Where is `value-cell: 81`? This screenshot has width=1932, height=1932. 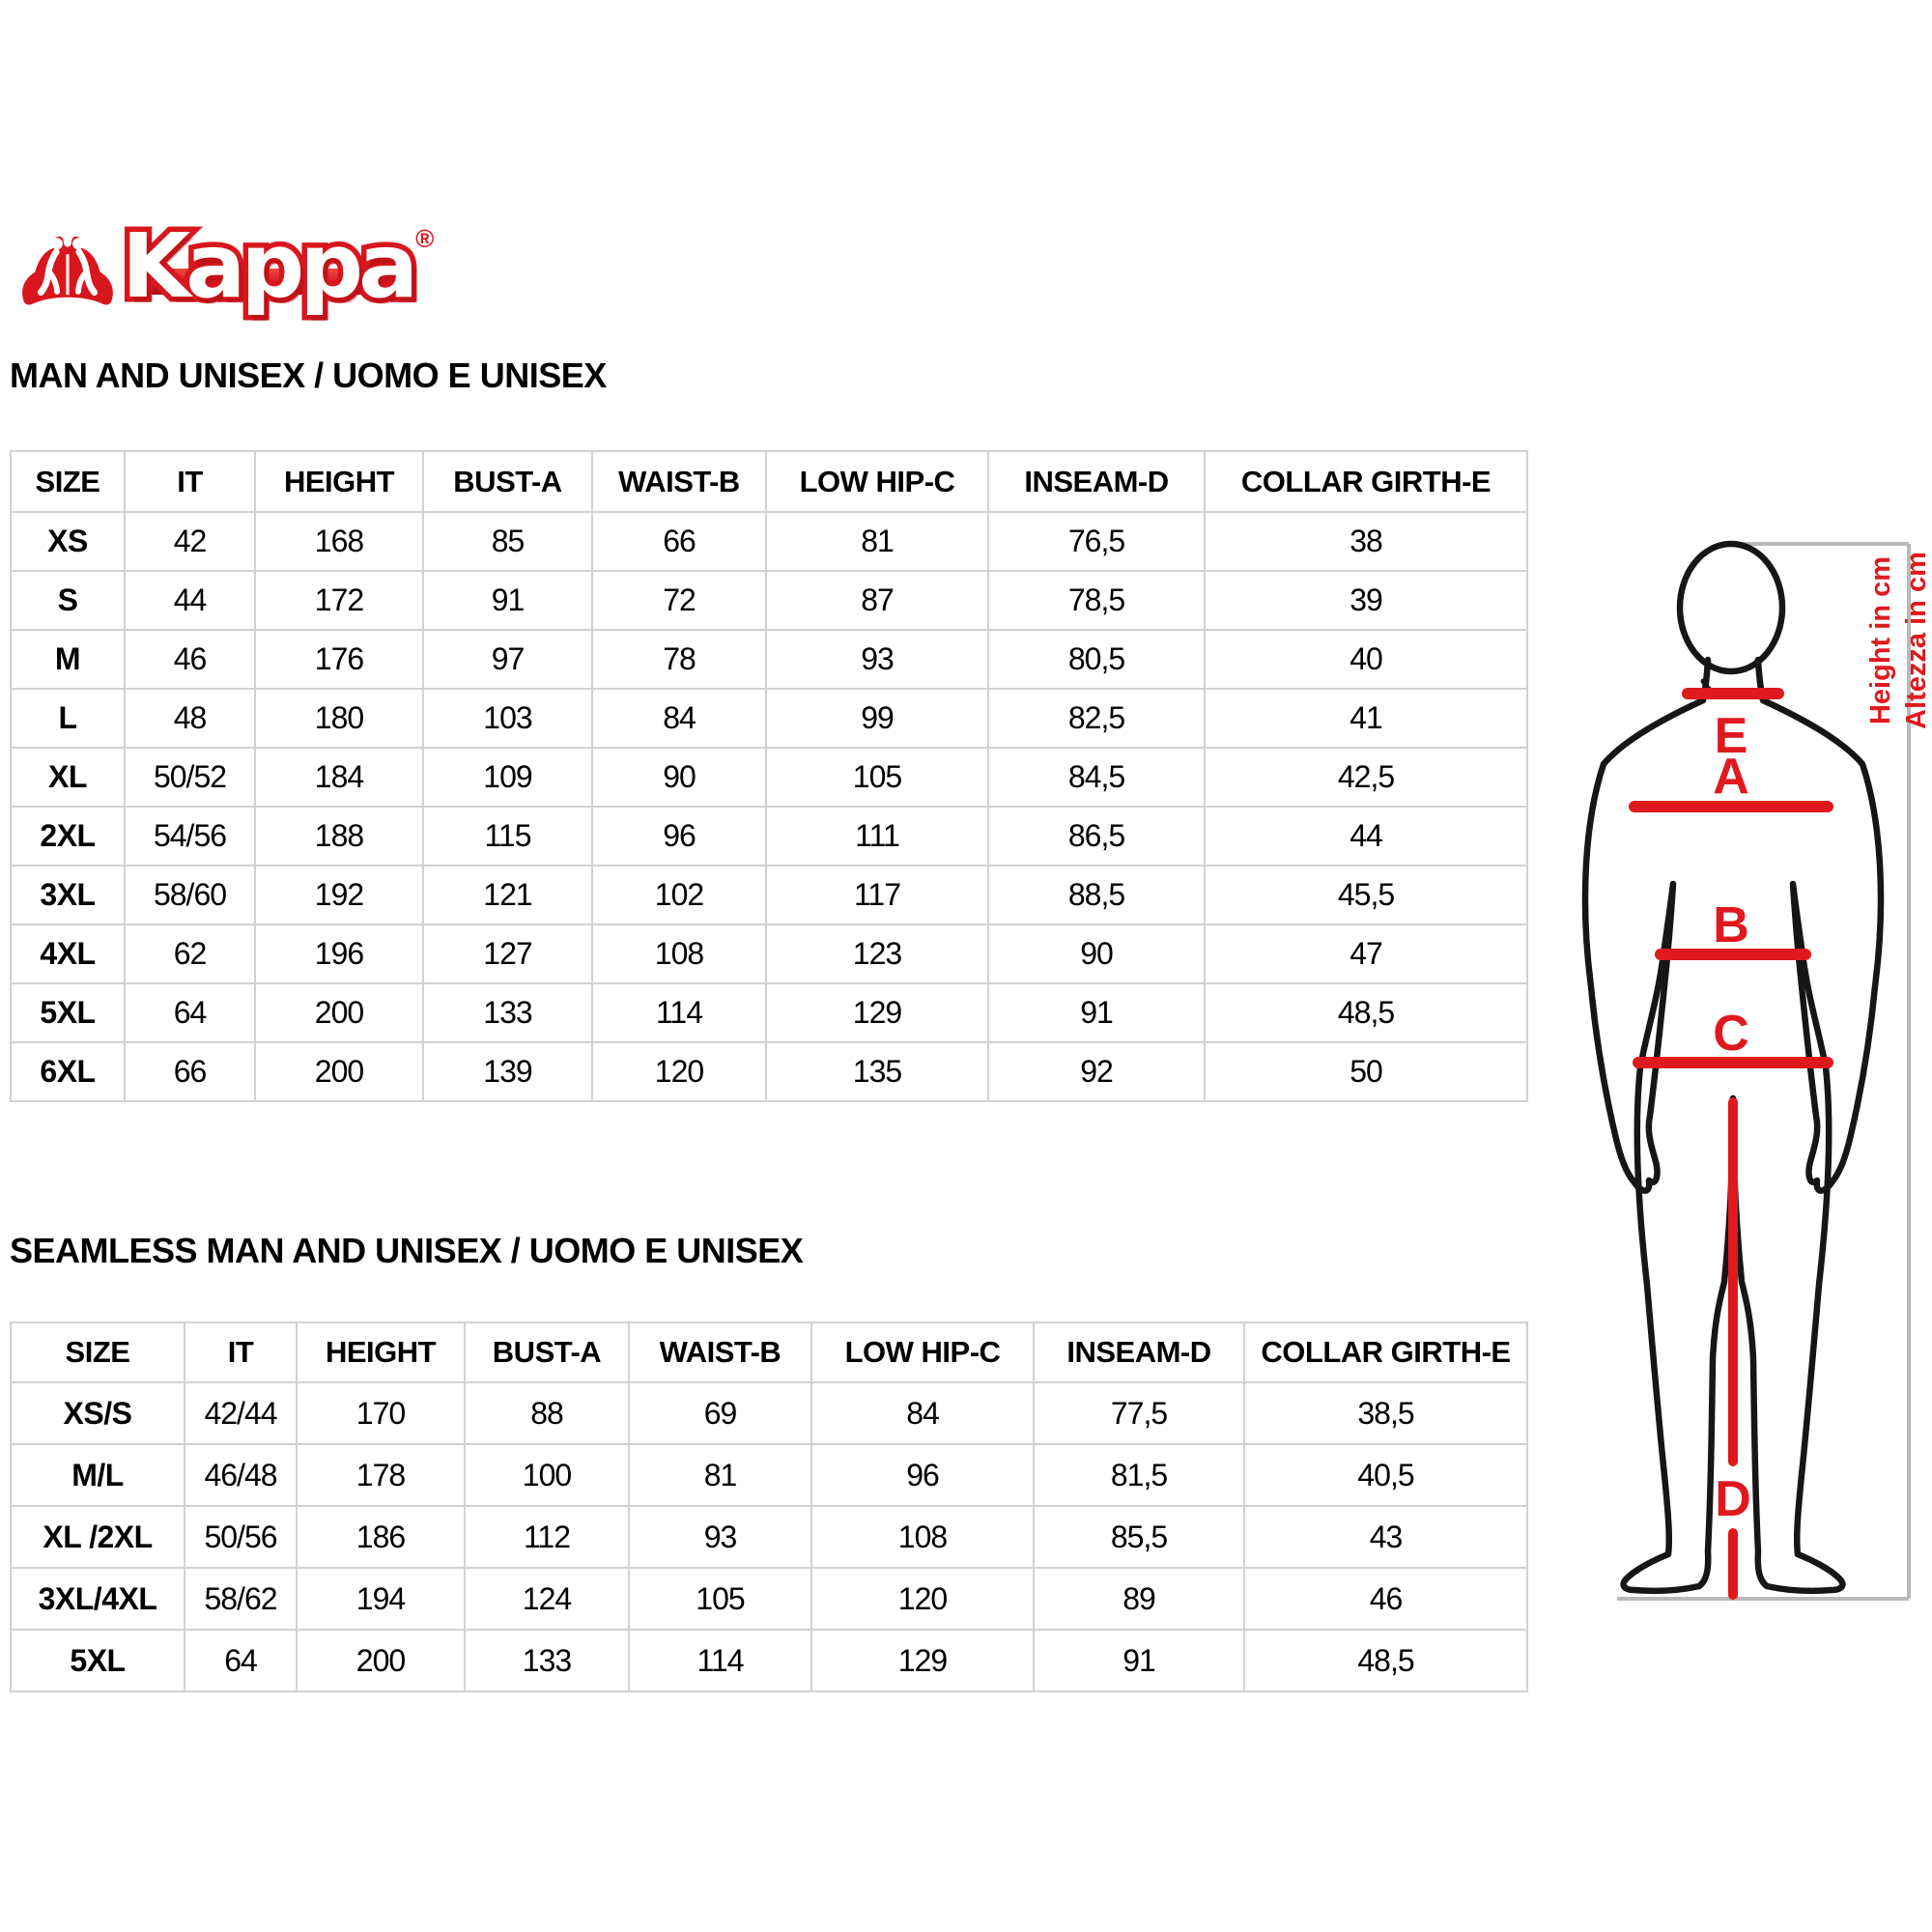
value-cell: 81 is located at coordinates (877, 541).